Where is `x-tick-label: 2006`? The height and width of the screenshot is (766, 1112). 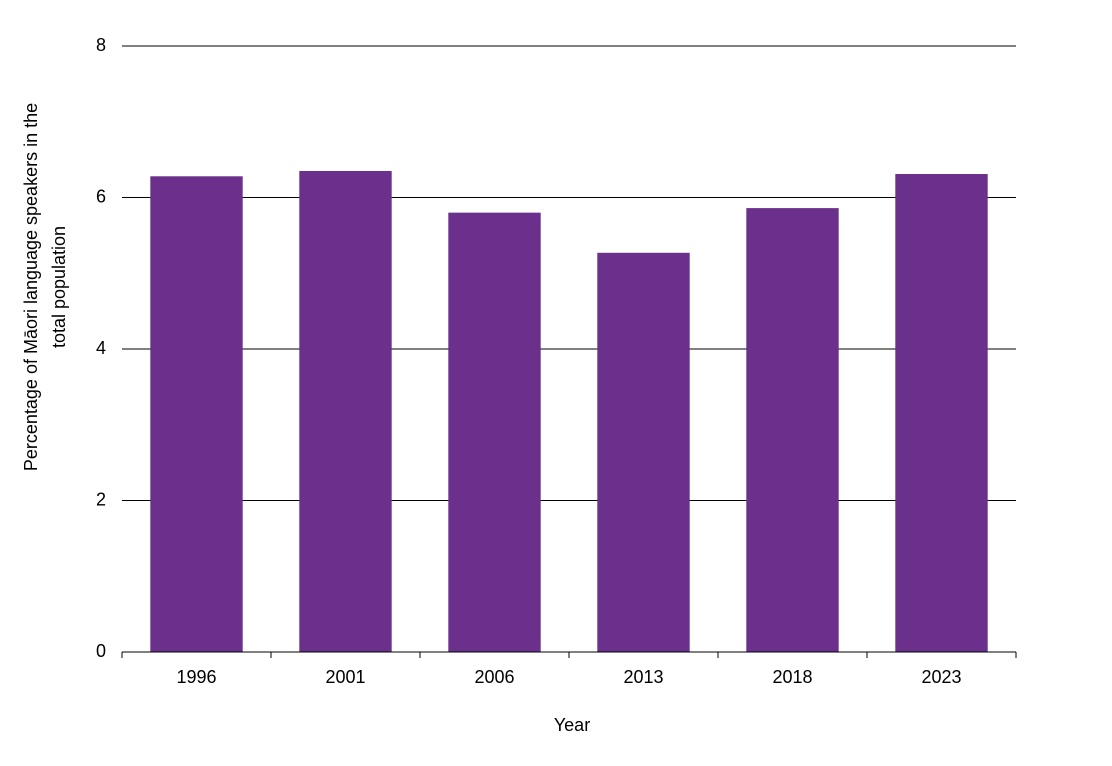
x-tick-label: 2006 is located at coordinates (494, 677).